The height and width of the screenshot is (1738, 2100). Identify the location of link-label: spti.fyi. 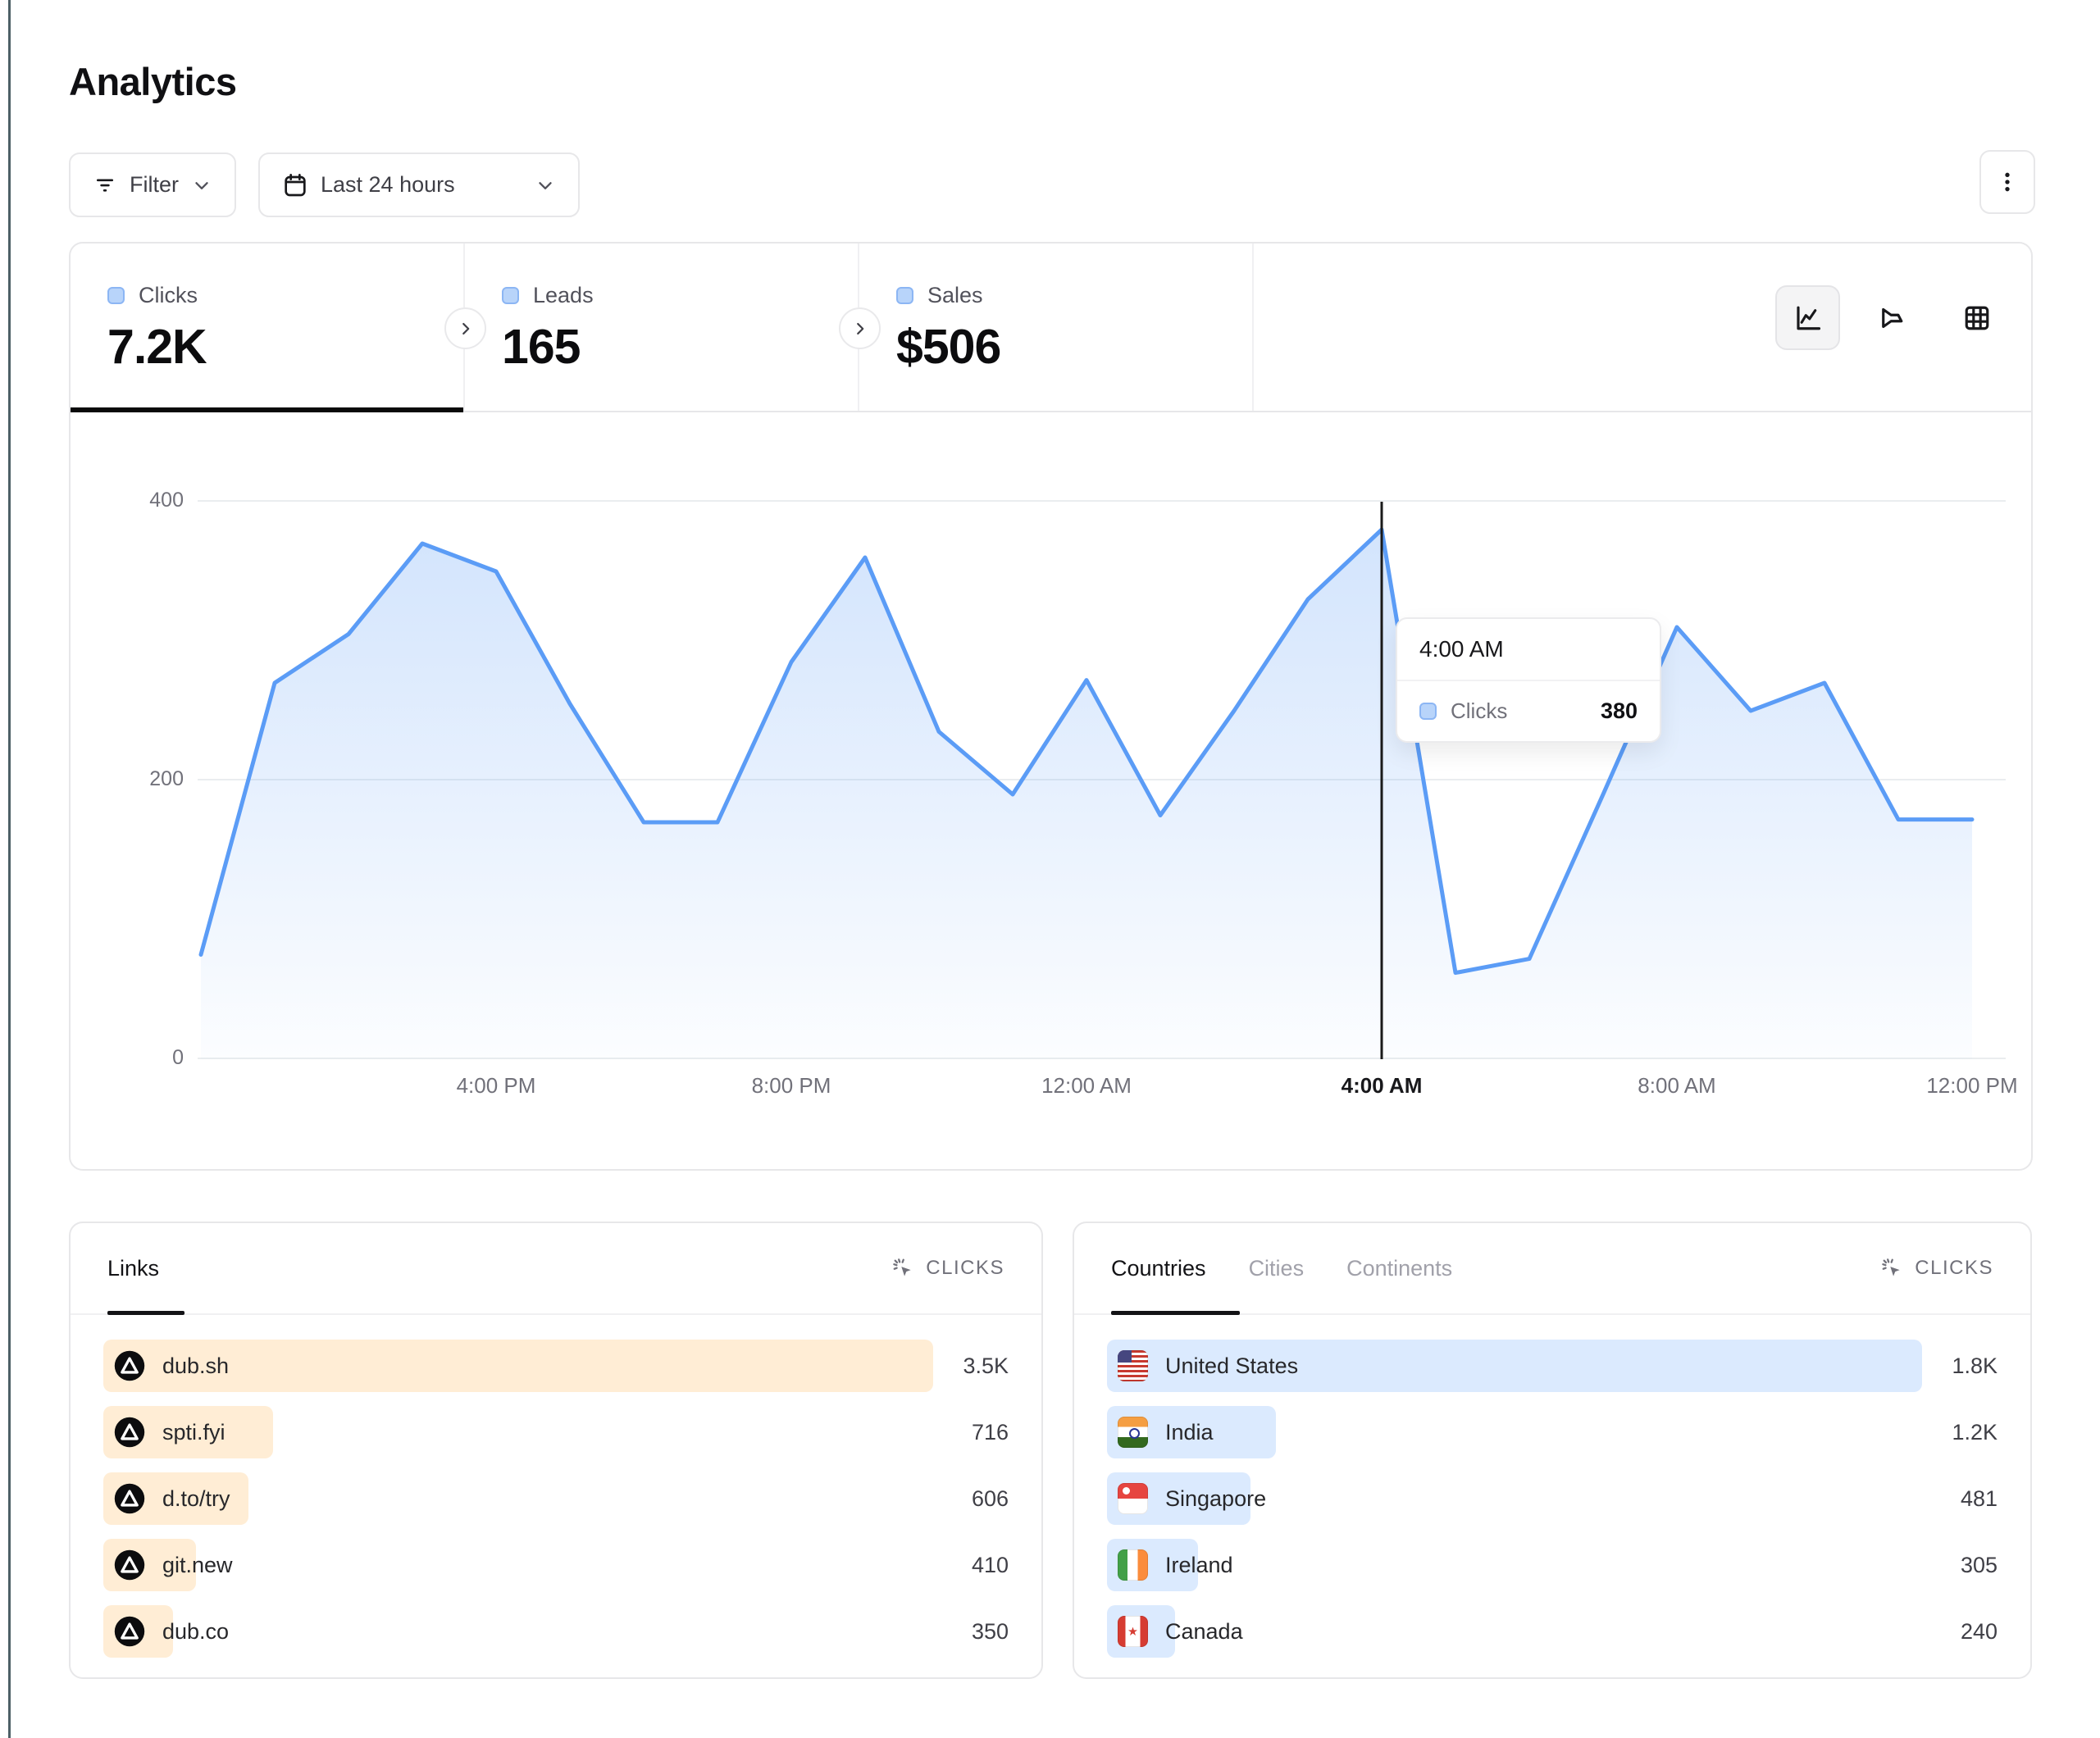
(193, 1432).